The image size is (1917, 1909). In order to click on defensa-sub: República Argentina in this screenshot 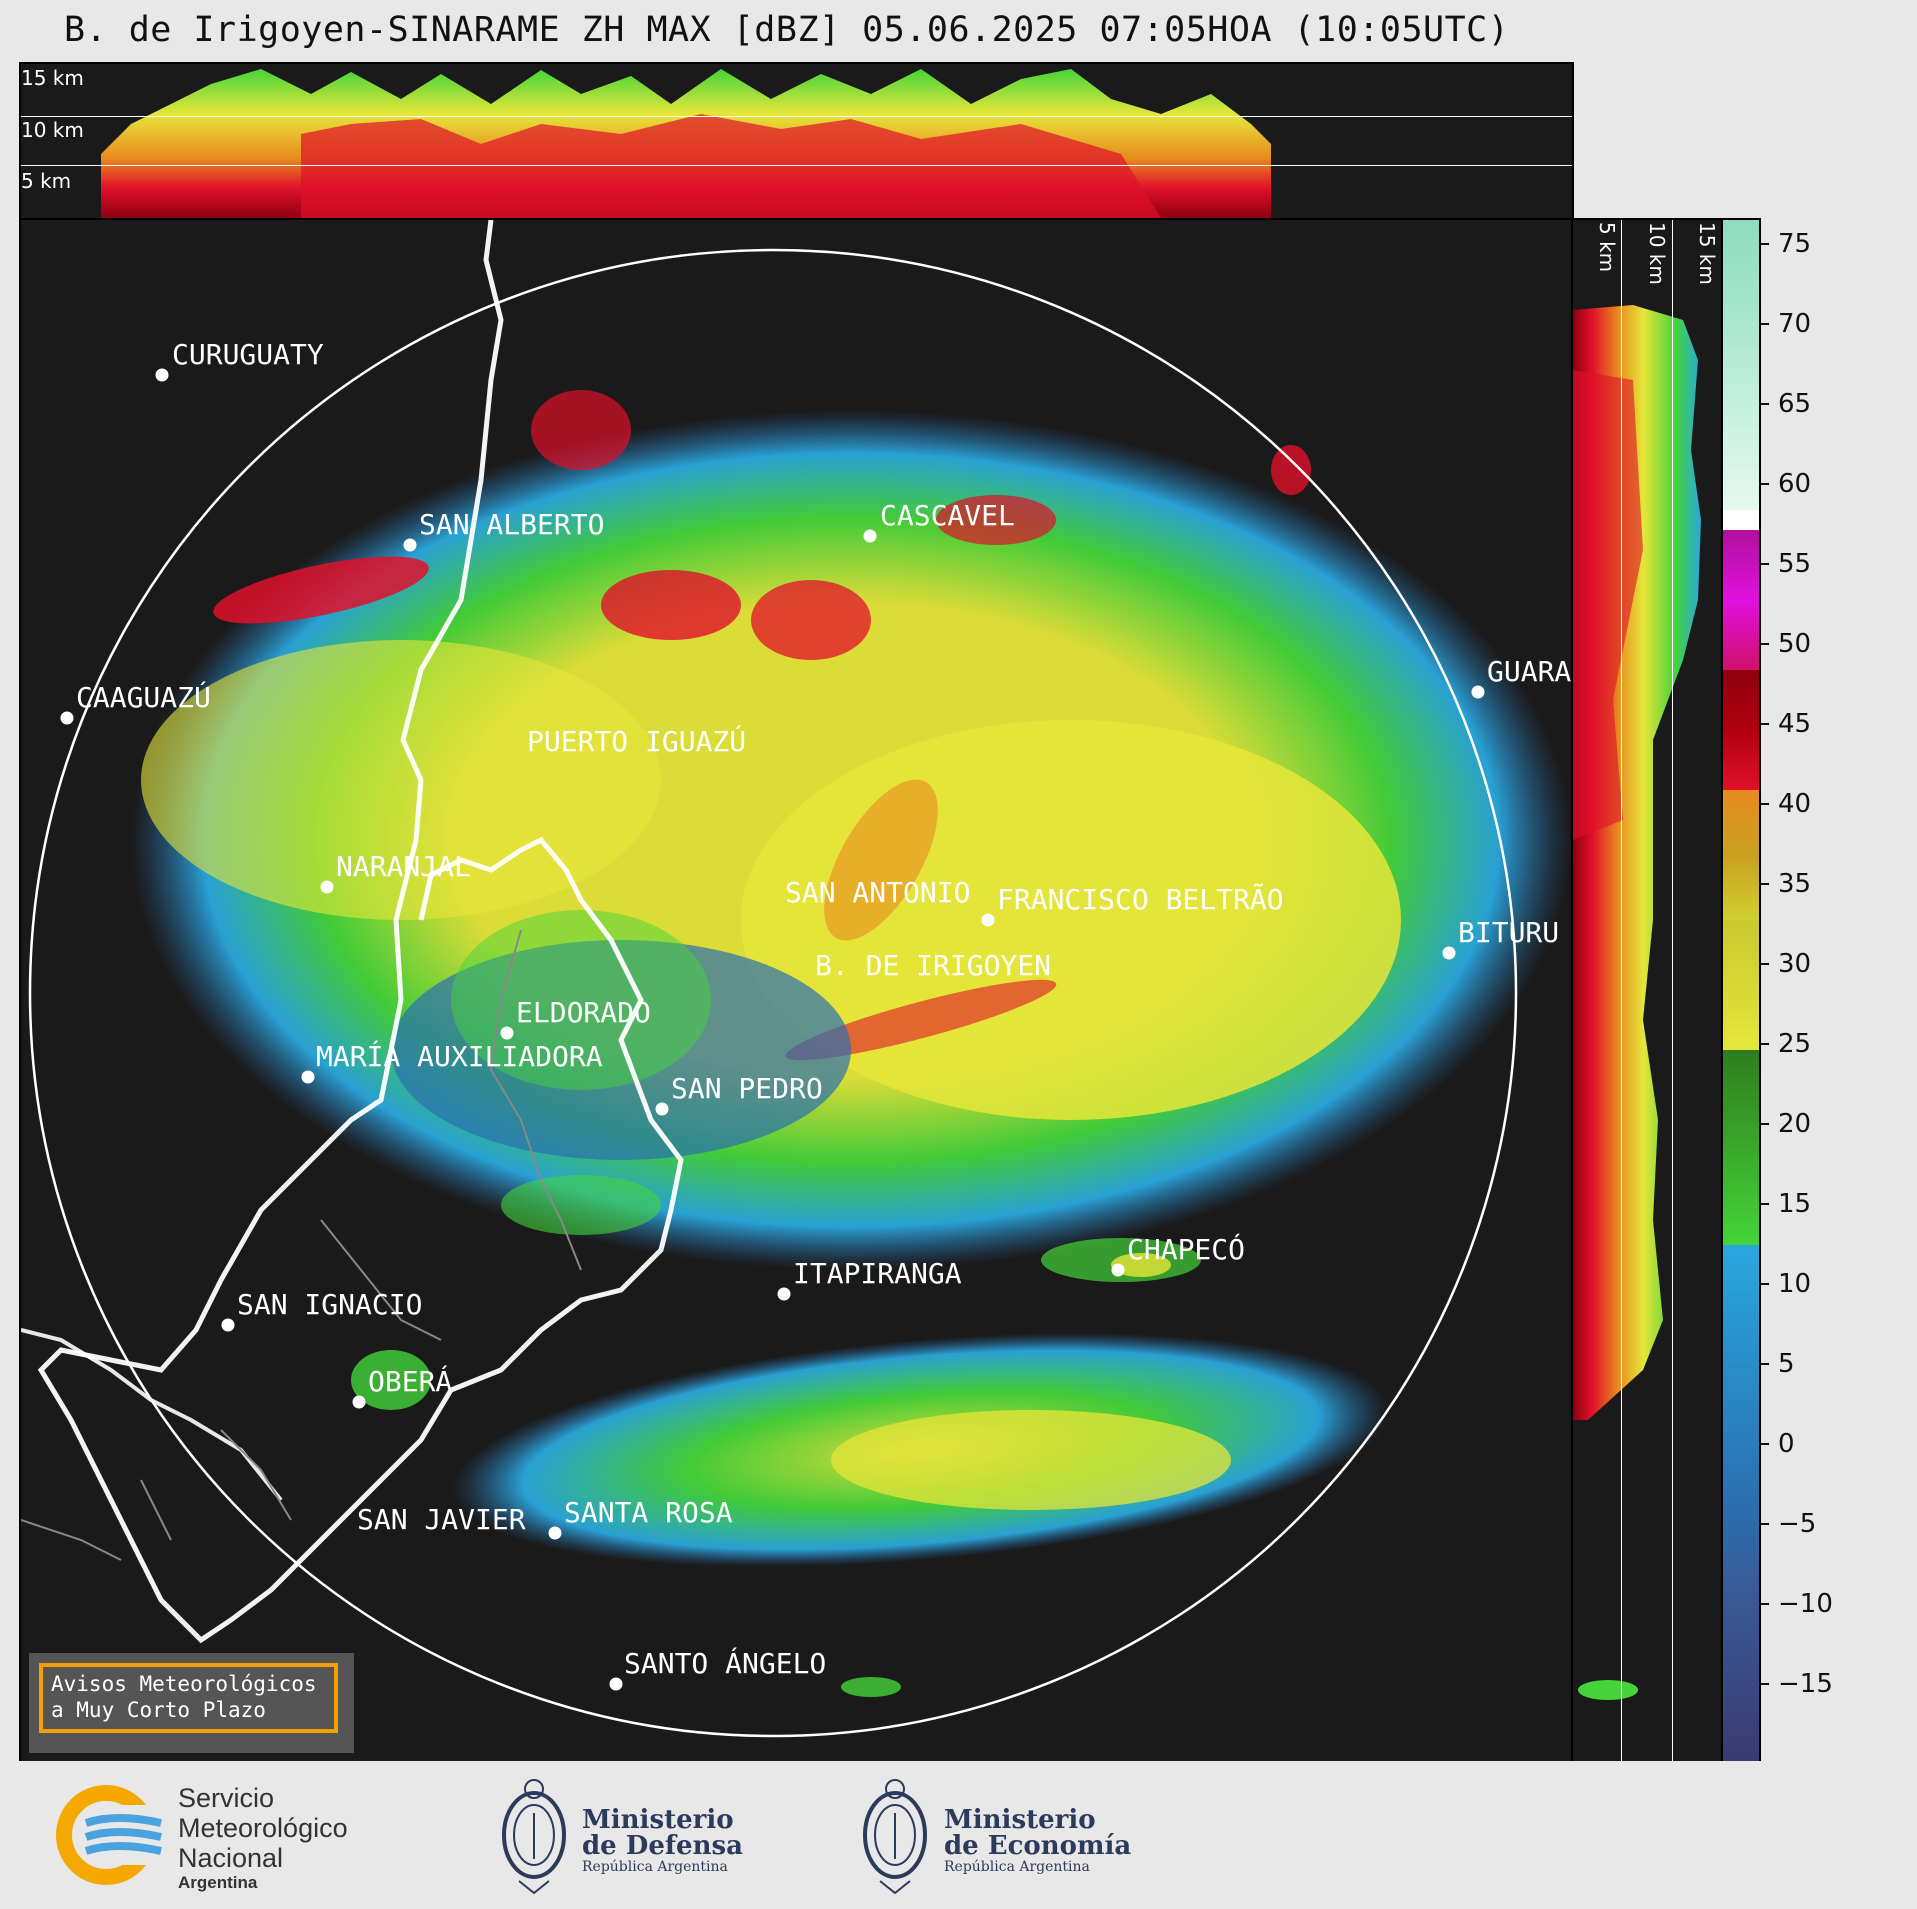, I will do `click(655, 1867)`.